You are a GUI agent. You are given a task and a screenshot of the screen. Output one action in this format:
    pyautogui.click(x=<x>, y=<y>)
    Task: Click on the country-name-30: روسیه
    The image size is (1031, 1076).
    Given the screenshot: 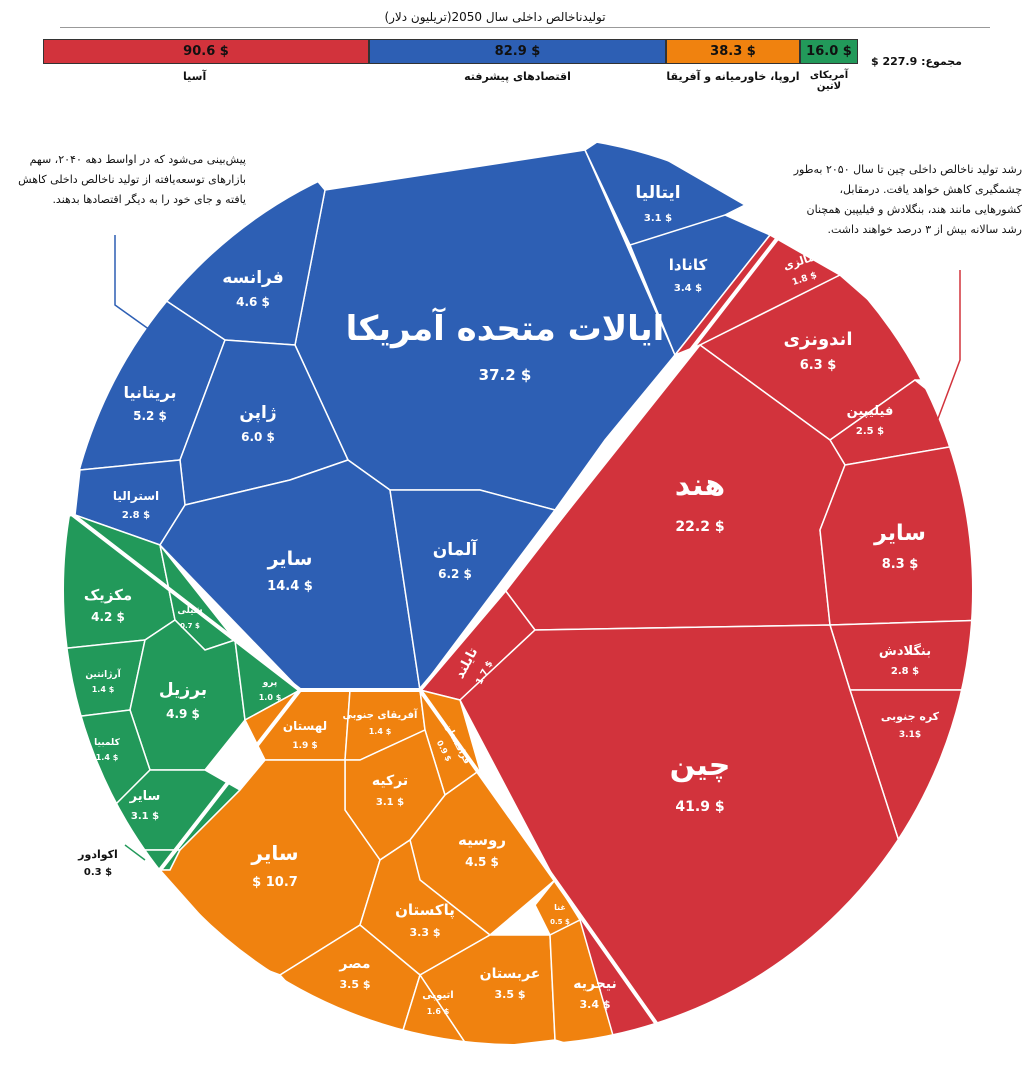 What is the action you would take?
    pyautogui.click(x=482, y=840)
    